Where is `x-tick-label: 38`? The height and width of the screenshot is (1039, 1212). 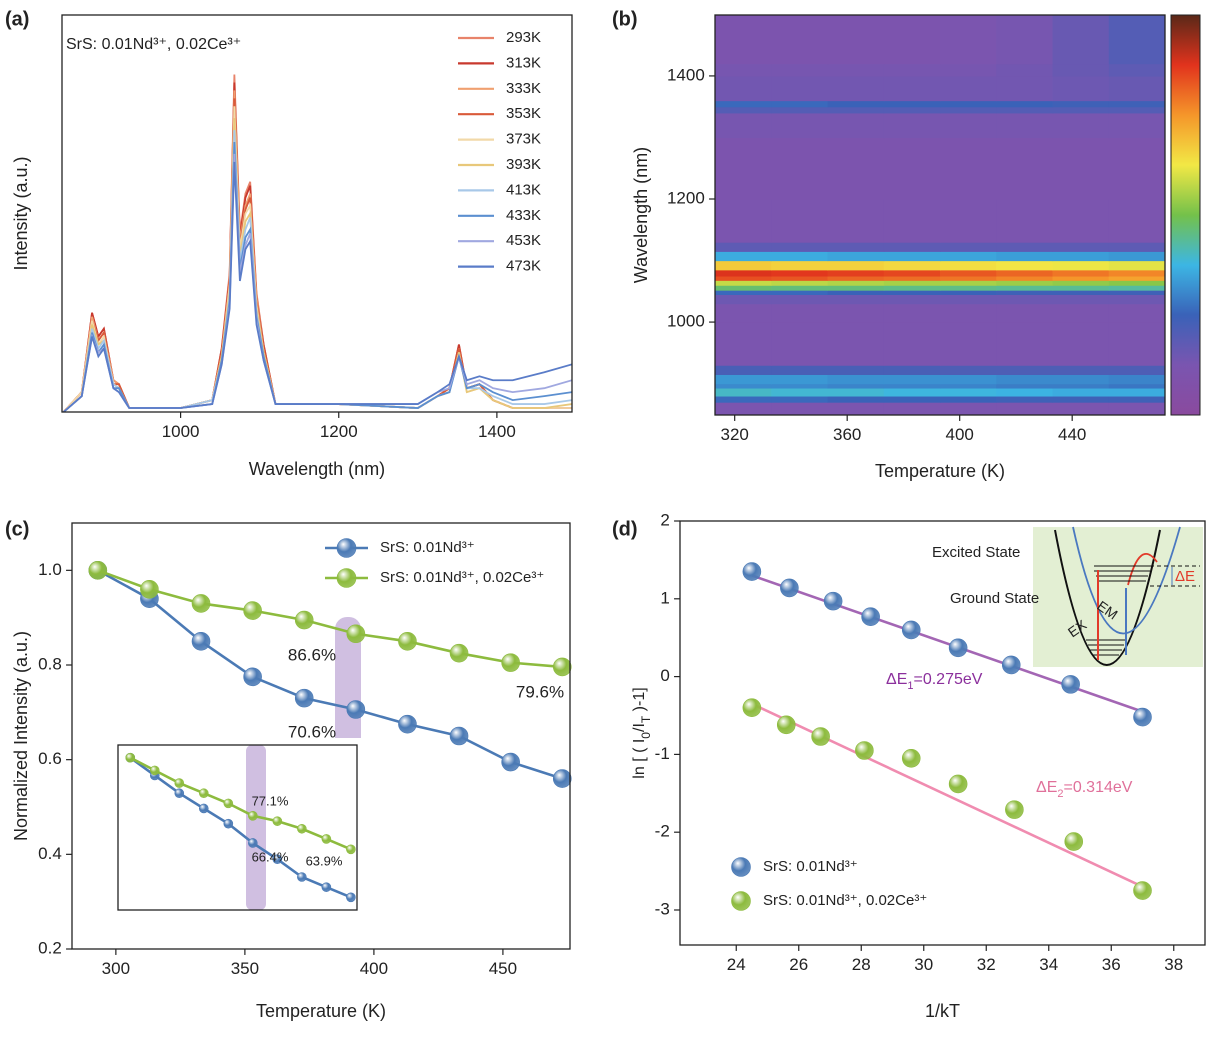 x-tick-label: 38 is located at coordinates (1173, 964).